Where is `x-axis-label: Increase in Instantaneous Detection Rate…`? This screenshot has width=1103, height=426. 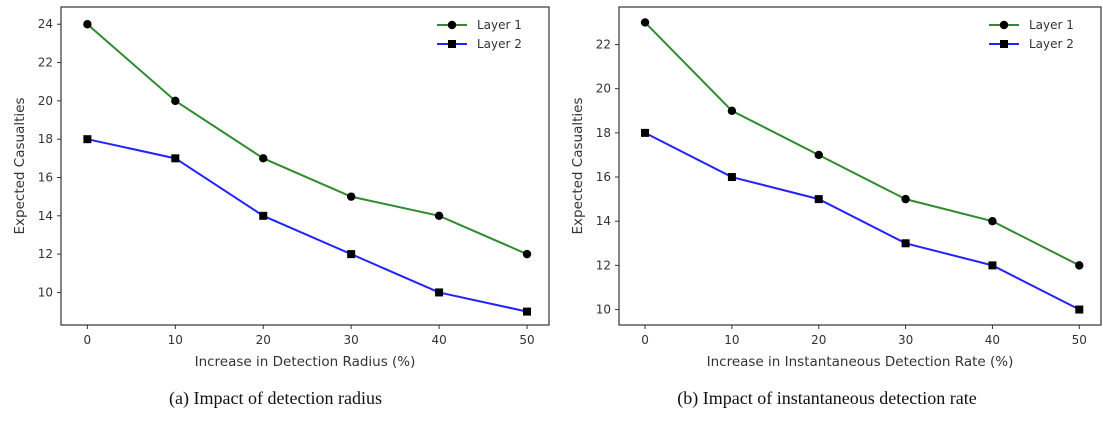
x-axis-label: Increase in Instantaneous Detection Rate… is located at coordinates (860, 362).